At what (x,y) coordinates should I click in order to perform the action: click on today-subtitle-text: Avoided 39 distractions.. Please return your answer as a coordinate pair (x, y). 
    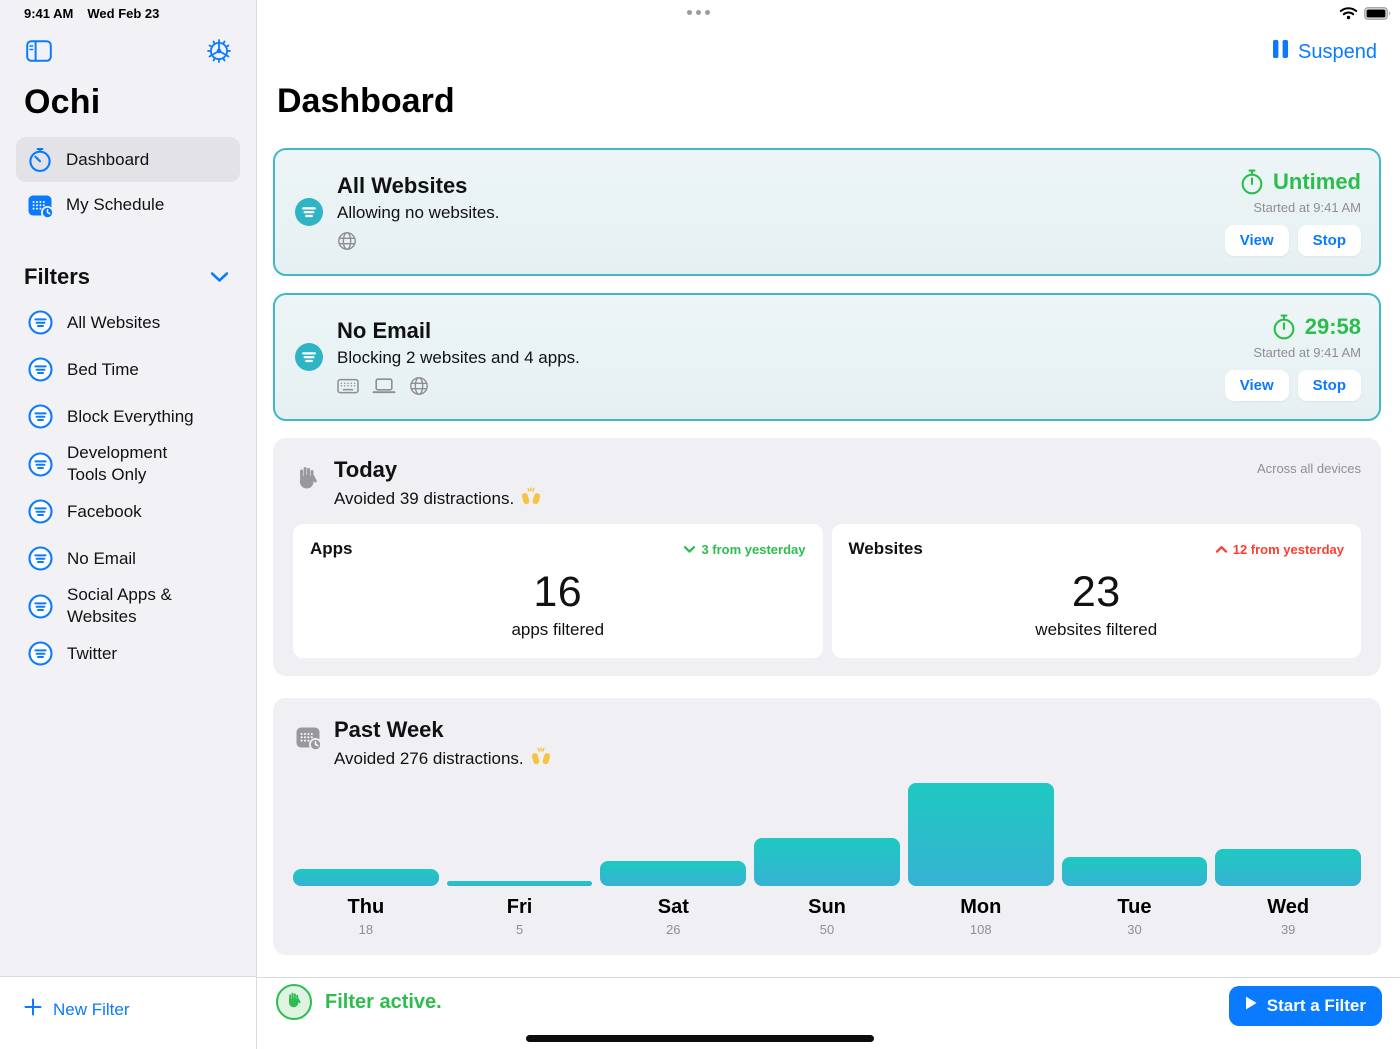
    Looking at the image, I should click on (424, 498).